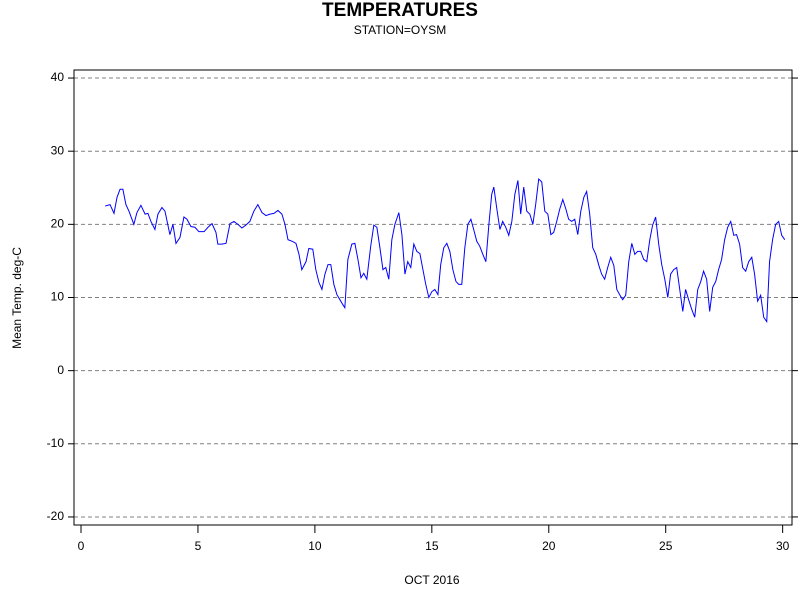 This screenshot has width=800, height=600. Describe the element at coordinates (432, 546) in the screenshot. I see `x-tick-label: 15` at that location.